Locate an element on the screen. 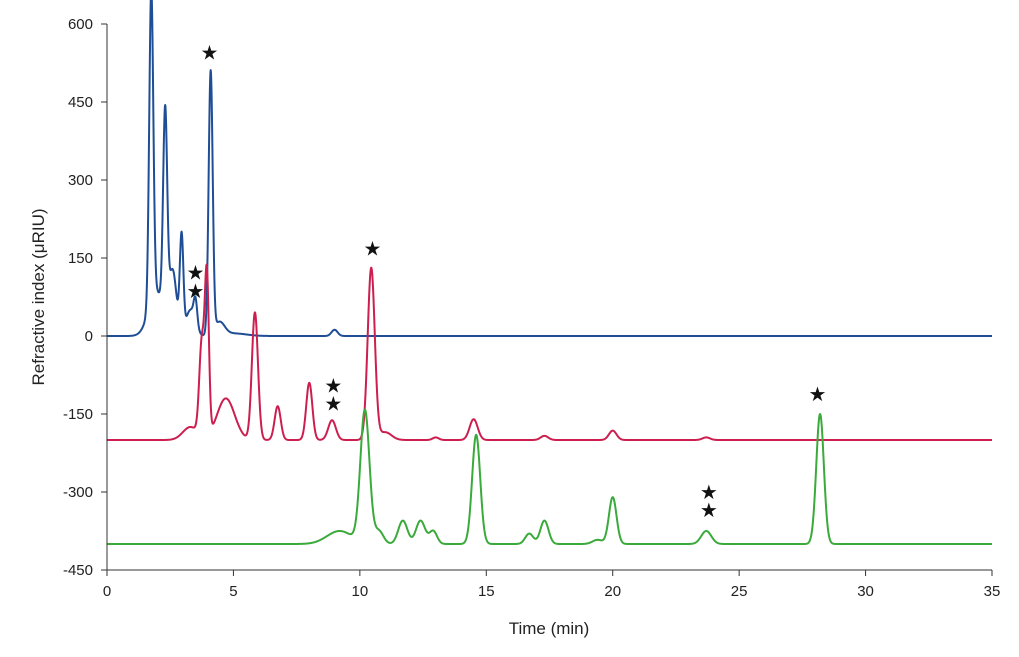  y-tick-label: 450 is located at coordinates (80, 102).